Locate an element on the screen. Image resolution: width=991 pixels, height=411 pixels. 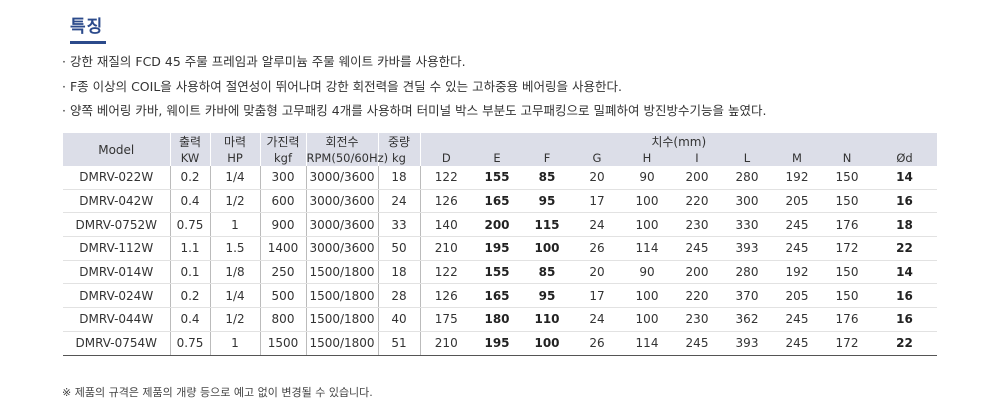
dimension-column-header: M is located at coordinates (797, 158).